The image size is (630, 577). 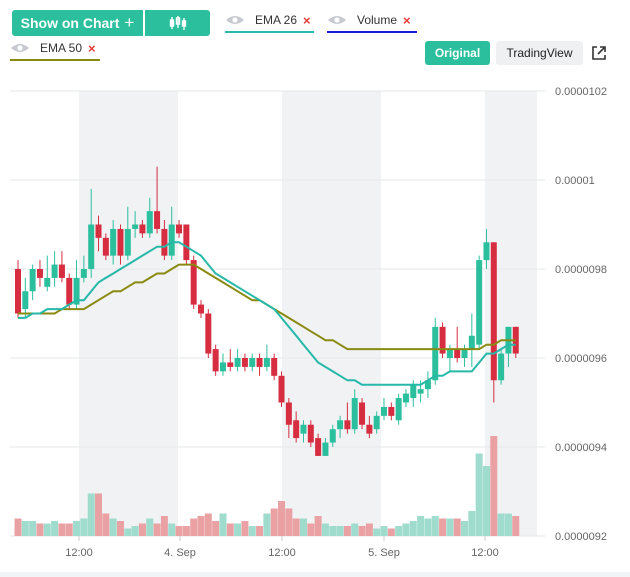 What do you see at coordinates (55, 49) in the screenshot?
I see `legend-ema50: EMA 50 ×` at bounding box center [55, 49].